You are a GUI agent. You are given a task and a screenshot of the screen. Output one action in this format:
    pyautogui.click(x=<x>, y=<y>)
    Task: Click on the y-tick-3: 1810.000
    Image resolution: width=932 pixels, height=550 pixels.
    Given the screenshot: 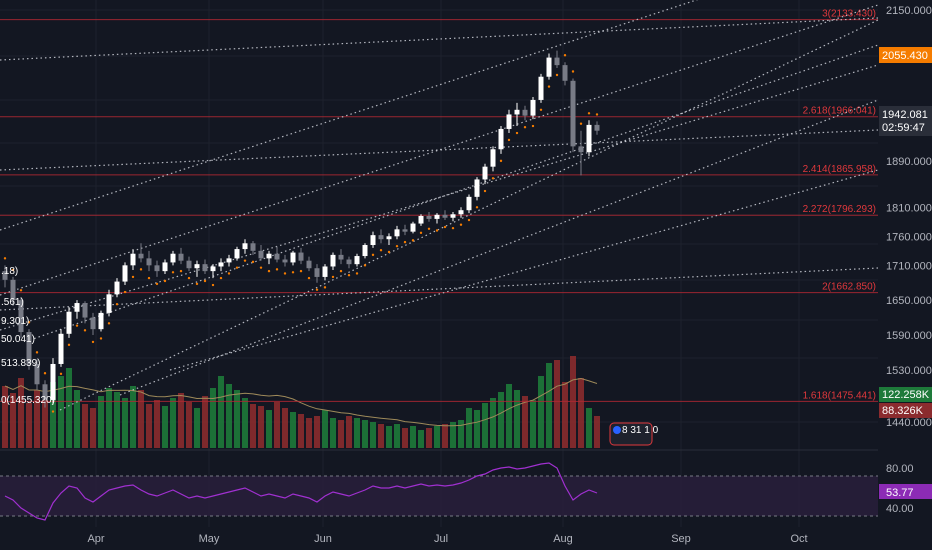 What is the action you would take?
    pyautogui.click(x=909, y=208)
    